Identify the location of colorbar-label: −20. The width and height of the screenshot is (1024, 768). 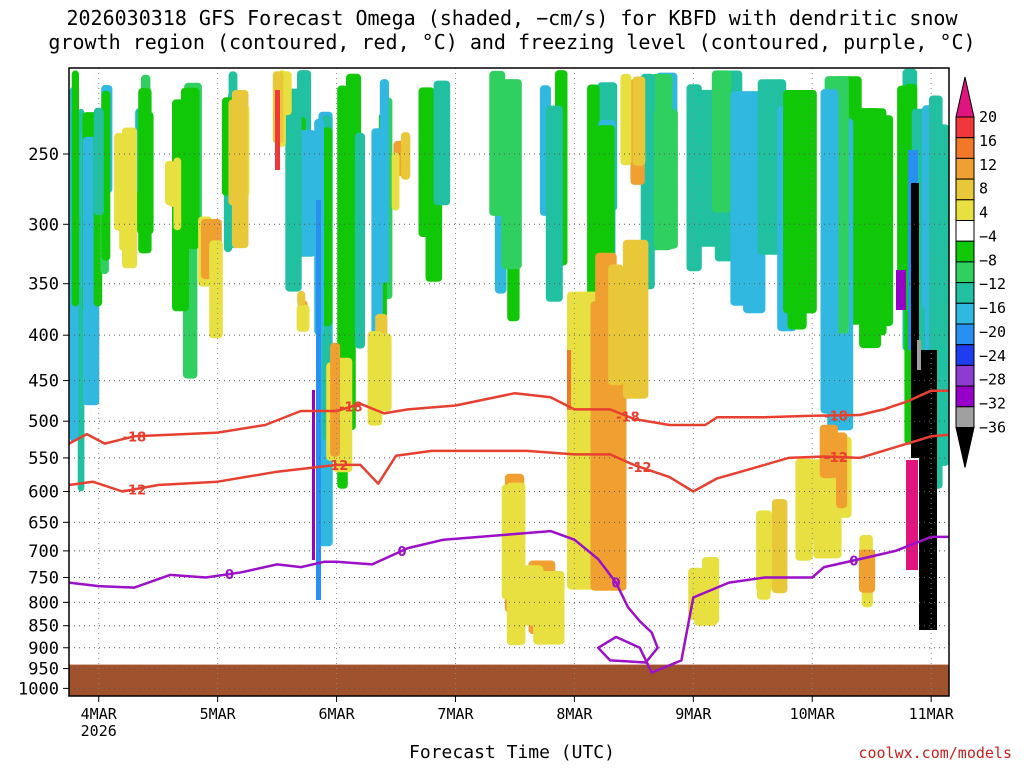
(992, 332).